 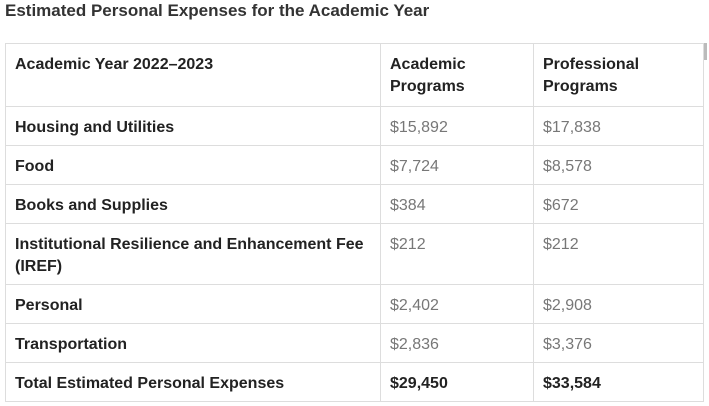 What do you see at coordinates (457, 304) in the screenshot?
I see `cost-cell: $2,402` at bounding box center [457, 304].